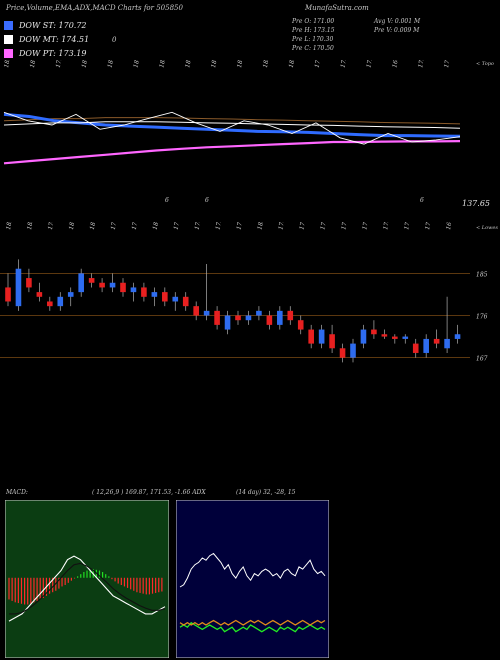  I want to click on ema-line-close, so click(232, 128).